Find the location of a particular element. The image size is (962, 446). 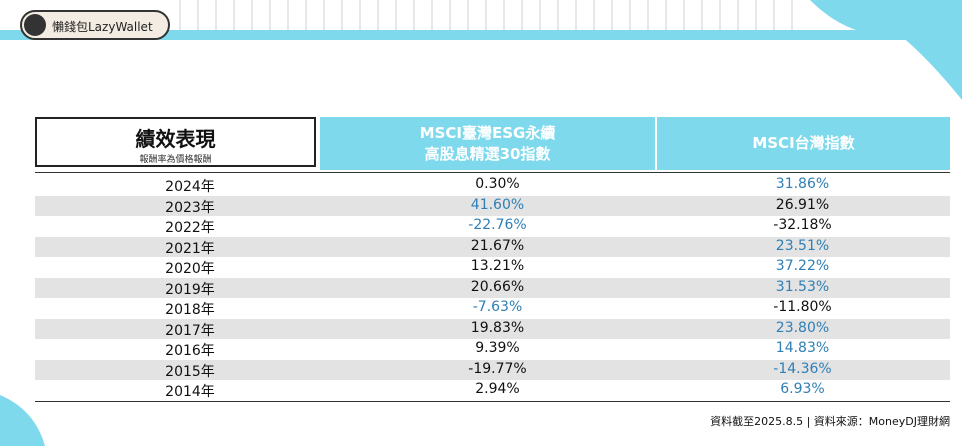

year-cell: 2015年 is located at coordinates (190, 371).